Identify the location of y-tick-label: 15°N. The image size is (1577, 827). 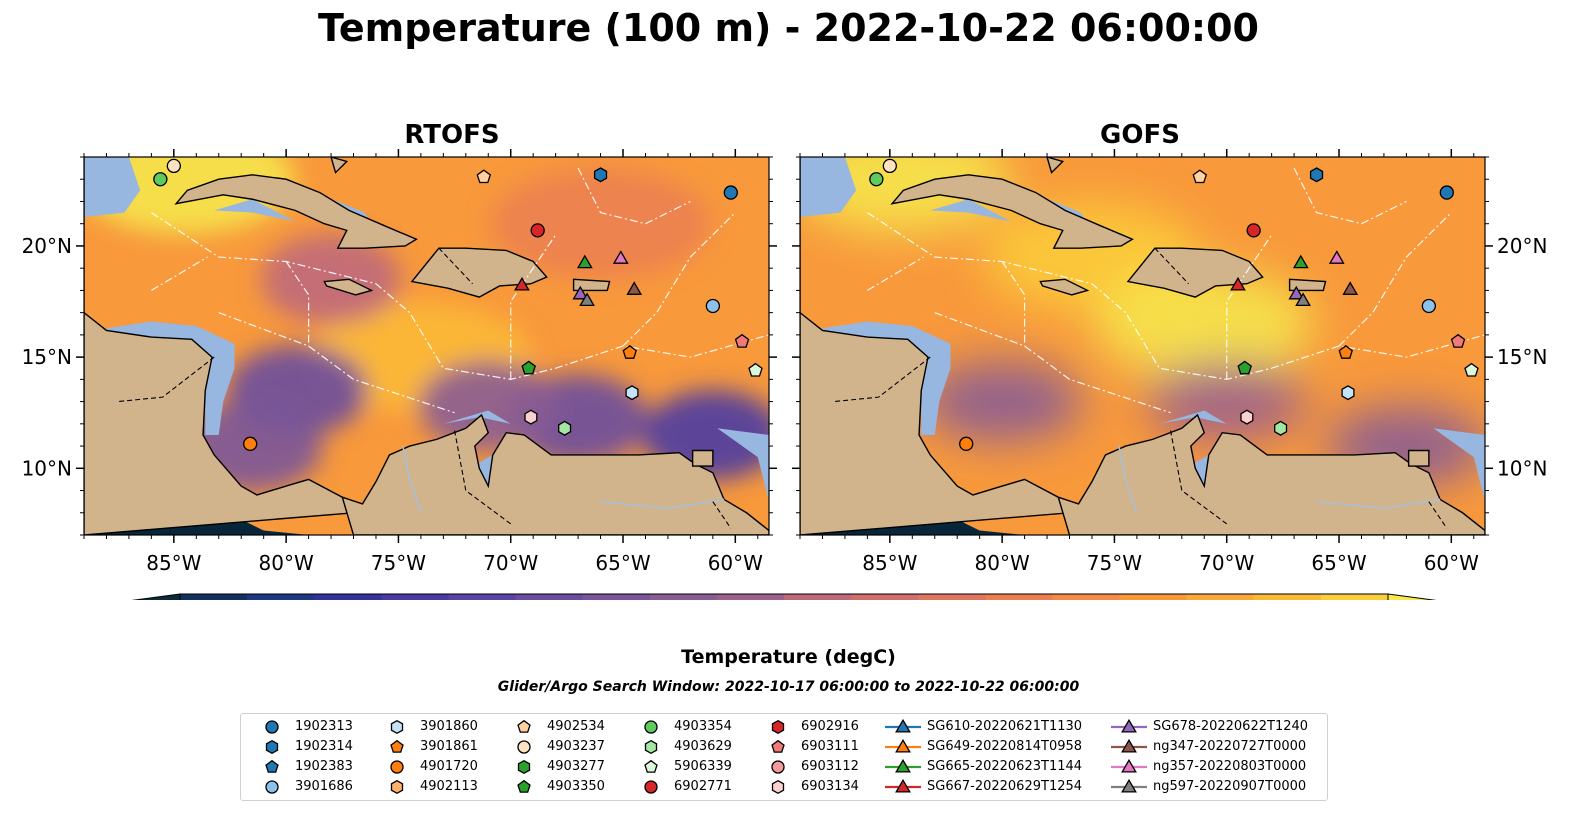
(47, 357).